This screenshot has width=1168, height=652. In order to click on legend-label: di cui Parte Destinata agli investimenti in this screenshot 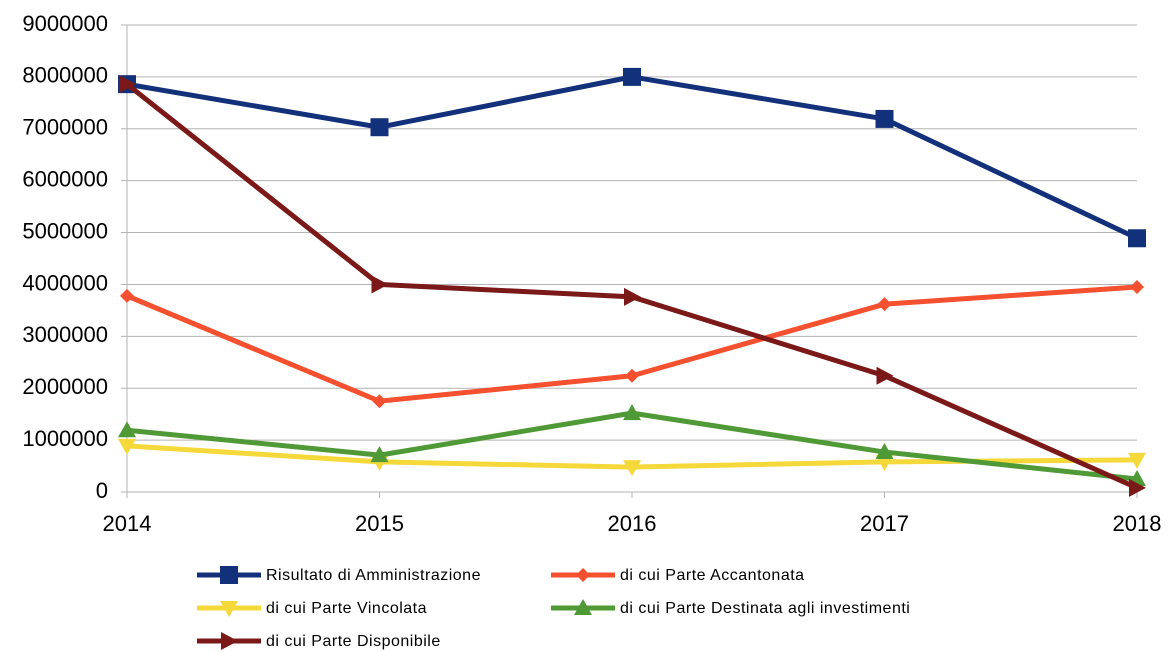, I will do `click(765, 608)`.